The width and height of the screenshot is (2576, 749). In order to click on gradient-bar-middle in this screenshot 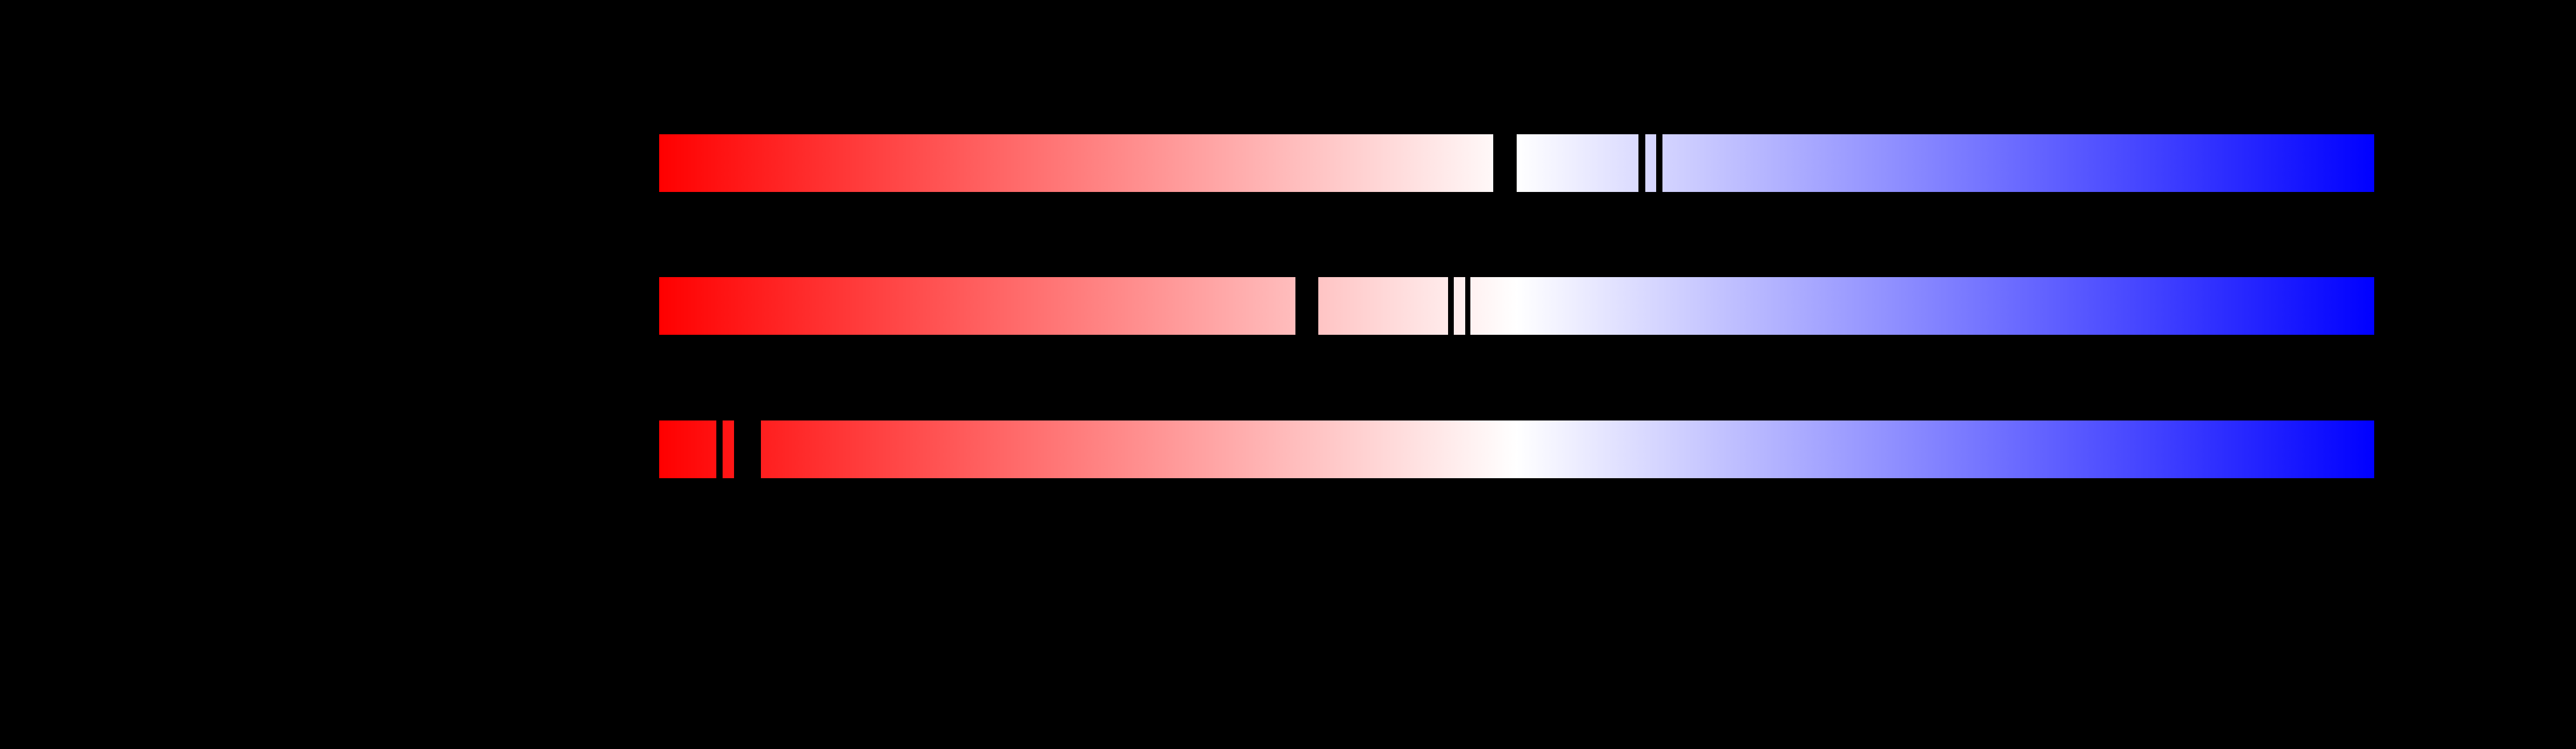, I will do `click(1517, 306)`.